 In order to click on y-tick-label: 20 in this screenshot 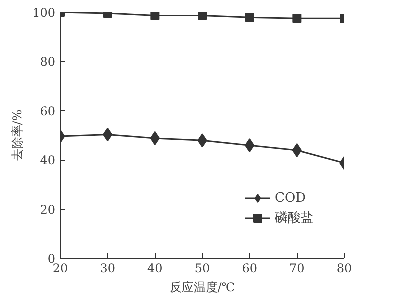, I will do `click(48, 209)`.